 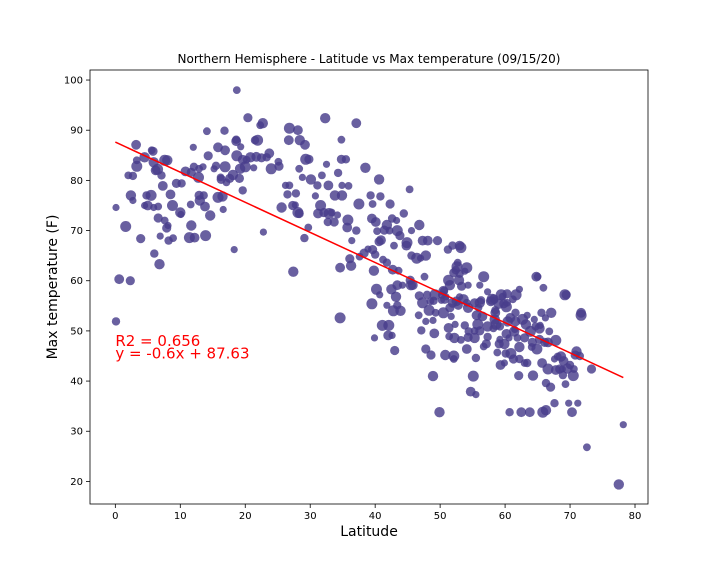 I want to click on x-tick-label: 50, so click(x=440, y=516).